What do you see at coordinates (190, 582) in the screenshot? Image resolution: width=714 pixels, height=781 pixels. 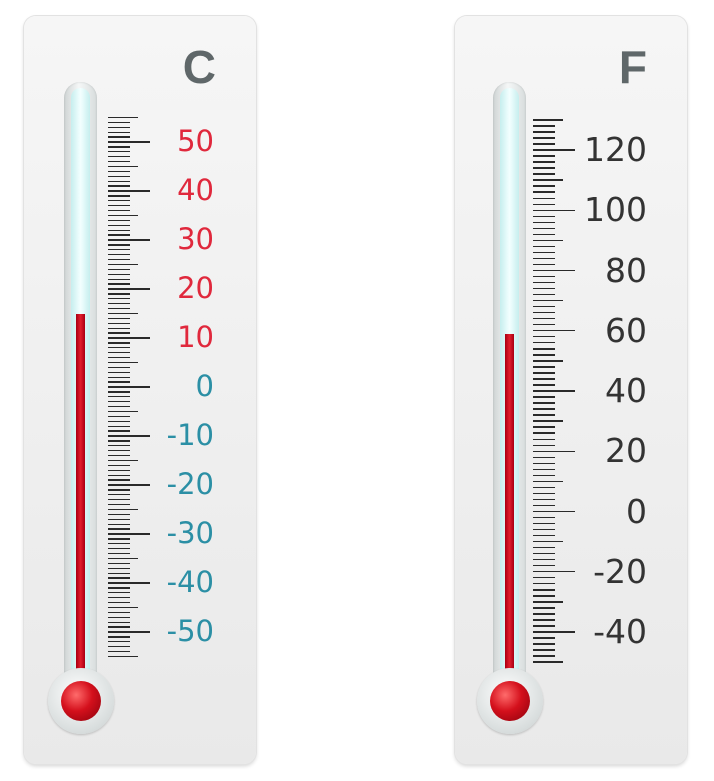 I see `scale-label: -40` at bounding box center [190, 582].